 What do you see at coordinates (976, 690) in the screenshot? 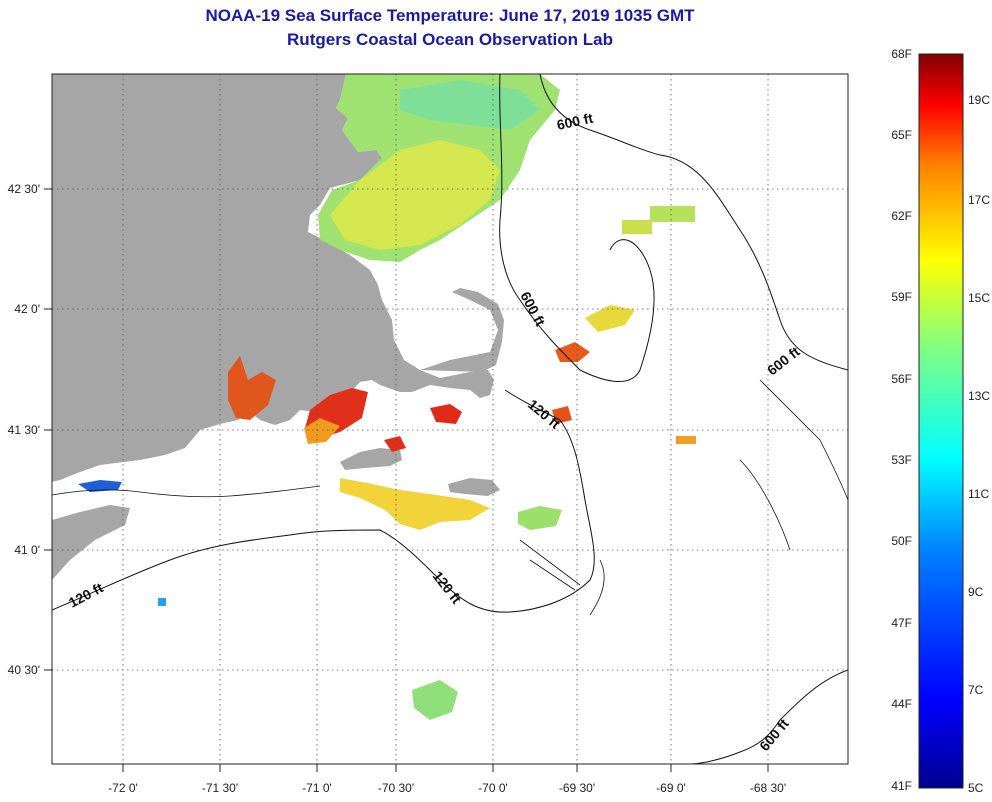
I see `colorbar-c-label: 7C` at bounding box center [976, 690].